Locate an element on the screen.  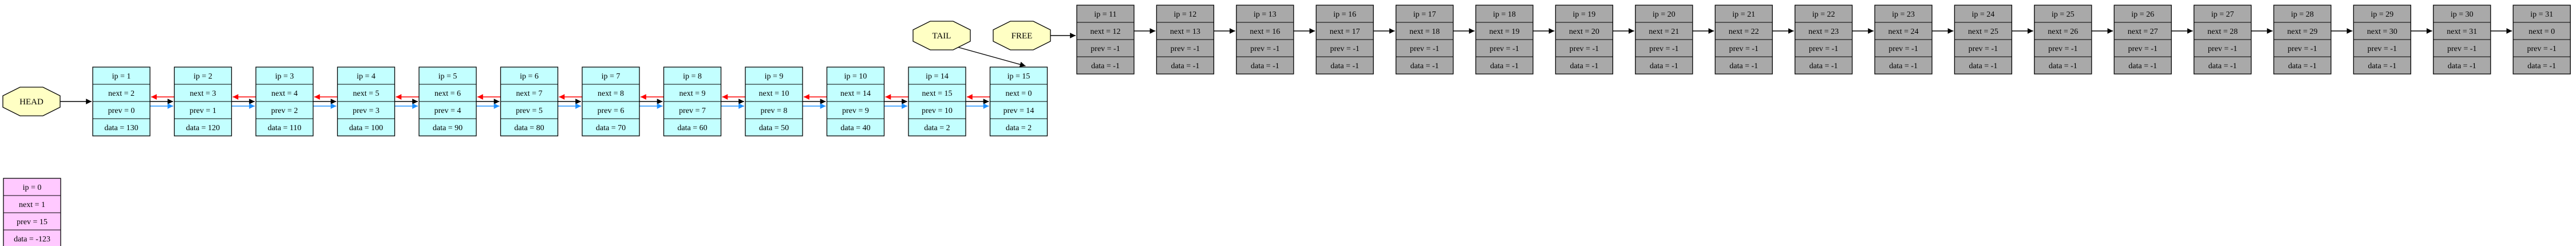
active-node: ip = 9 next = 10 prev = 8 data = 50 is located at coordinates (774, 101).